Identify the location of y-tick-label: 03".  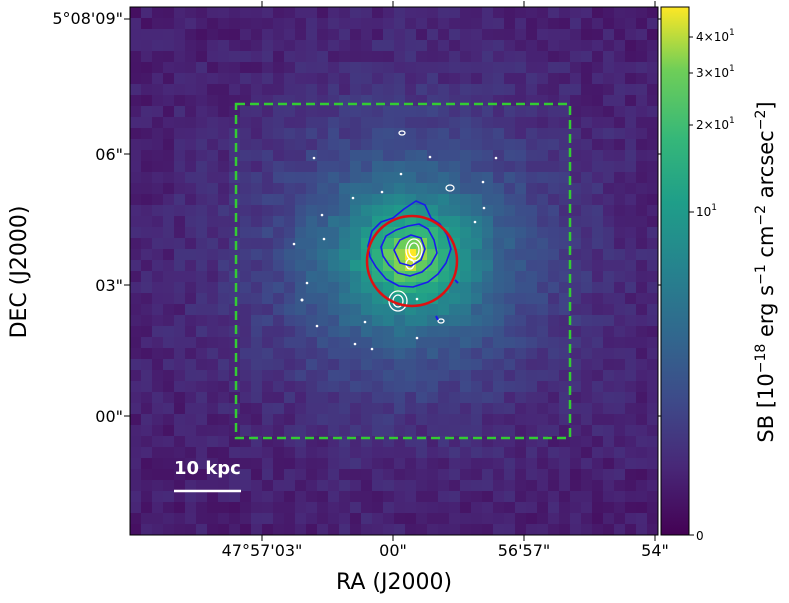
(109, 285).